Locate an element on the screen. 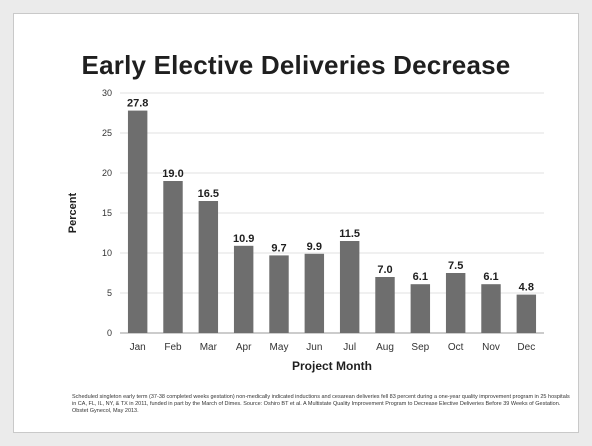  x-tick-label: Jan is located at coordinates (138, 347).